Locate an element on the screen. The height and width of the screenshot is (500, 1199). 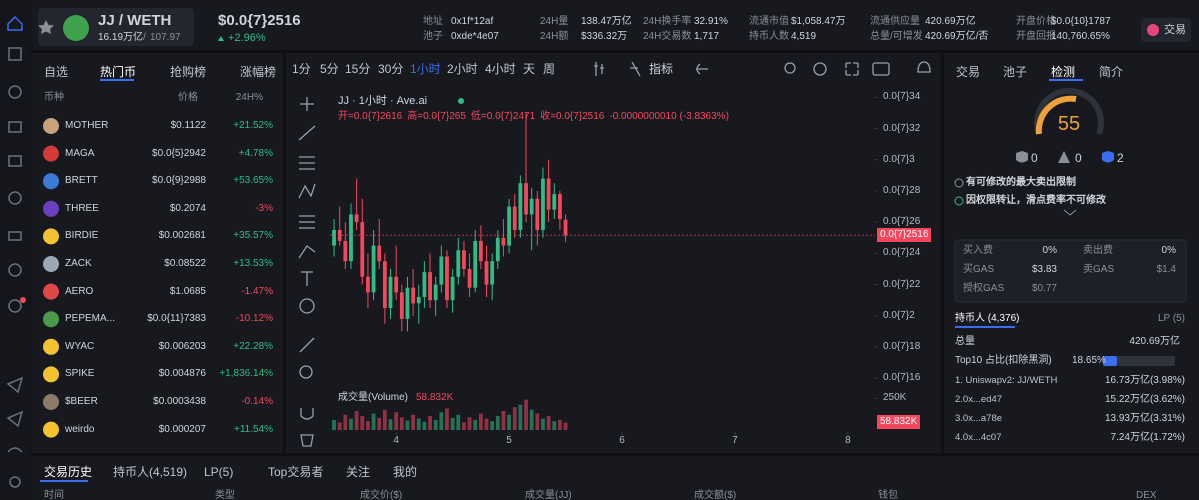
token-name: $BEER is located at coordinates (81, 401).